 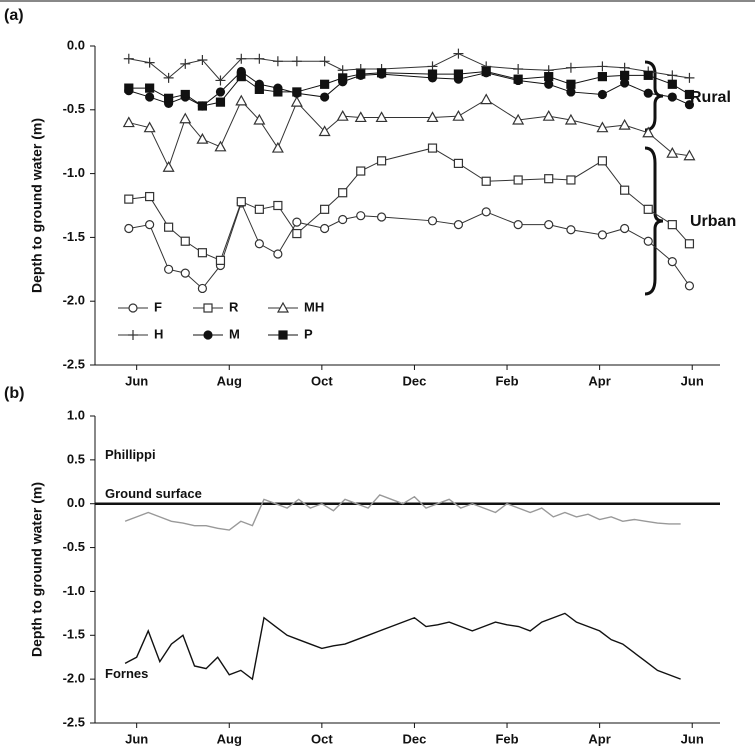 What do you see at coordinates (14, 15) in the screenshot?
I see `panel-label: (a)` at bounding box center [14, 15].